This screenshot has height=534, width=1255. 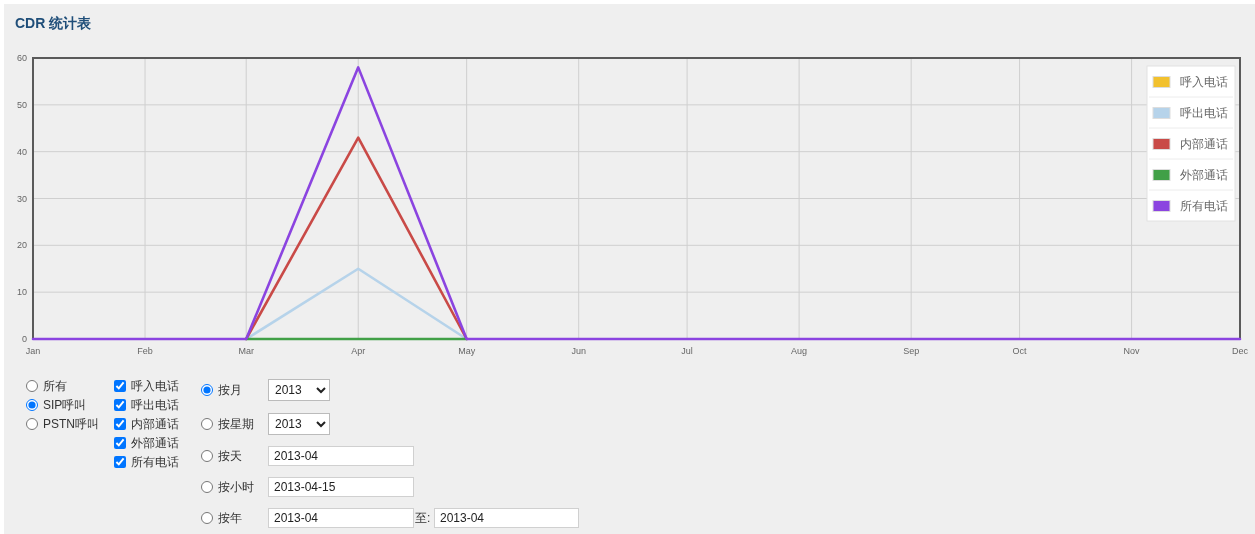 What do you see at coordinates (246, 351) in the screenshot?
I see `x-tick-label: Mar` at bounding box center [246, 351].